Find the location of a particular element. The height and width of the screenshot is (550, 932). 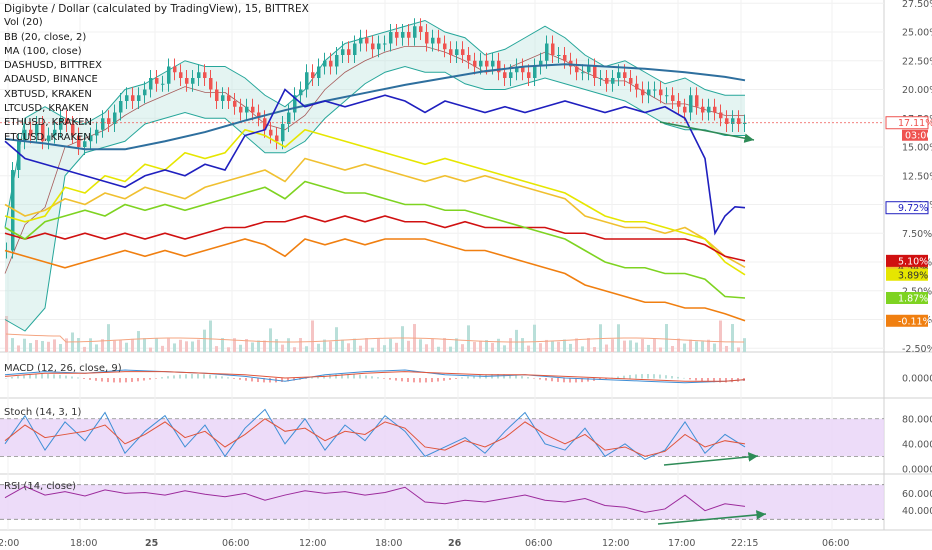

macd-label: MACD (12, 26, close, 9) is located at coordinates (63, 368).